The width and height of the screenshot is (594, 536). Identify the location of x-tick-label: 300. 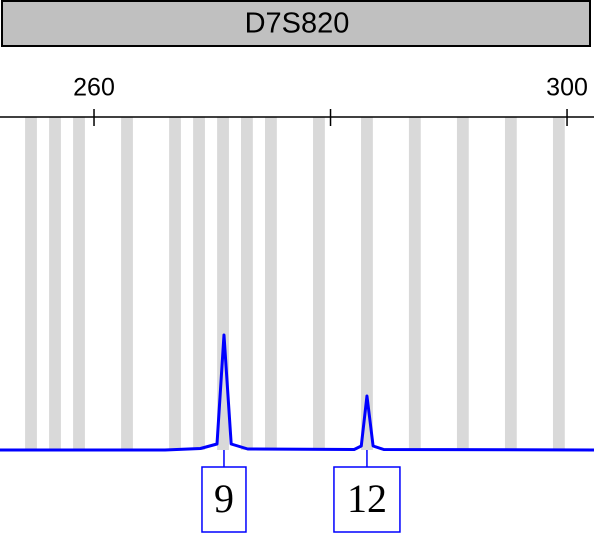
(567, 88).